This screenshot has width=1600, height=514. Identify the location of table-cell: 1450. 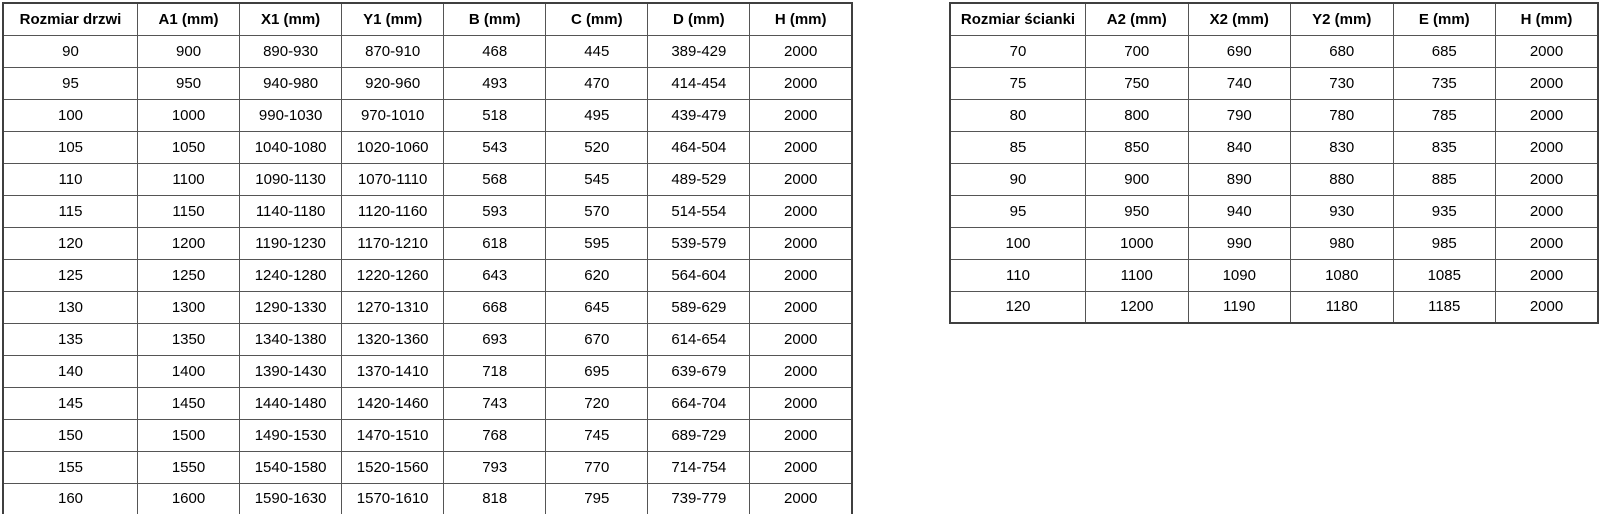
(188, 403).